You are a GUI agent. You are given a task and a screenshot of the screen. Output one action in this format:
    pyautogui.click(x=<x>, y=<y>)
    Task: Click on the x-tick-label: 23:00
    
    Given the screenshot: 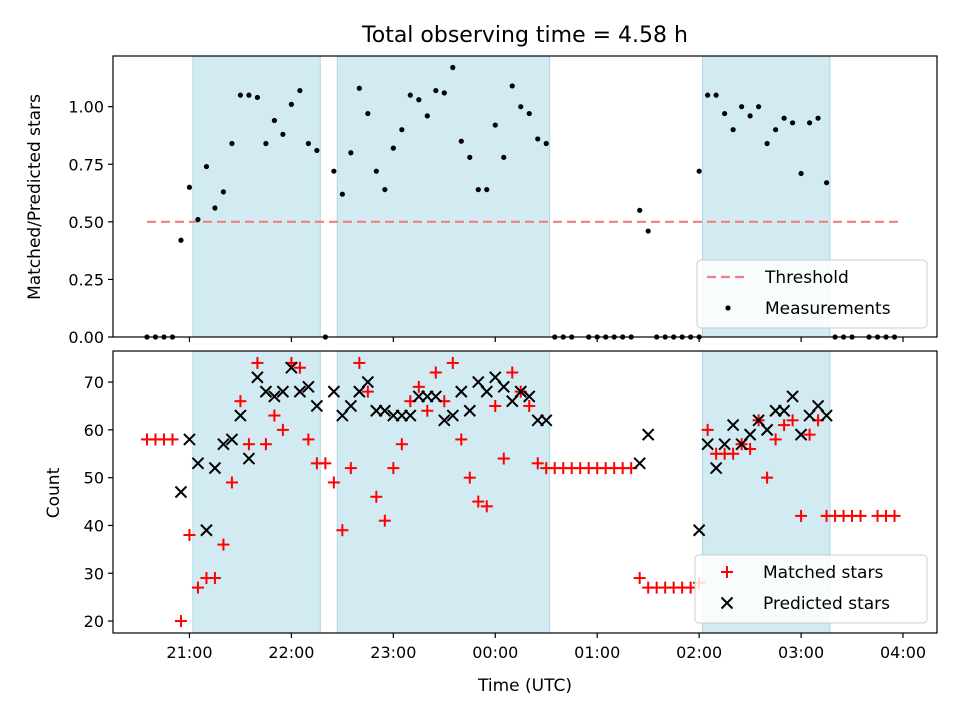 What is the action you would take?
    pyautogui.click(x=393, y=652)
    